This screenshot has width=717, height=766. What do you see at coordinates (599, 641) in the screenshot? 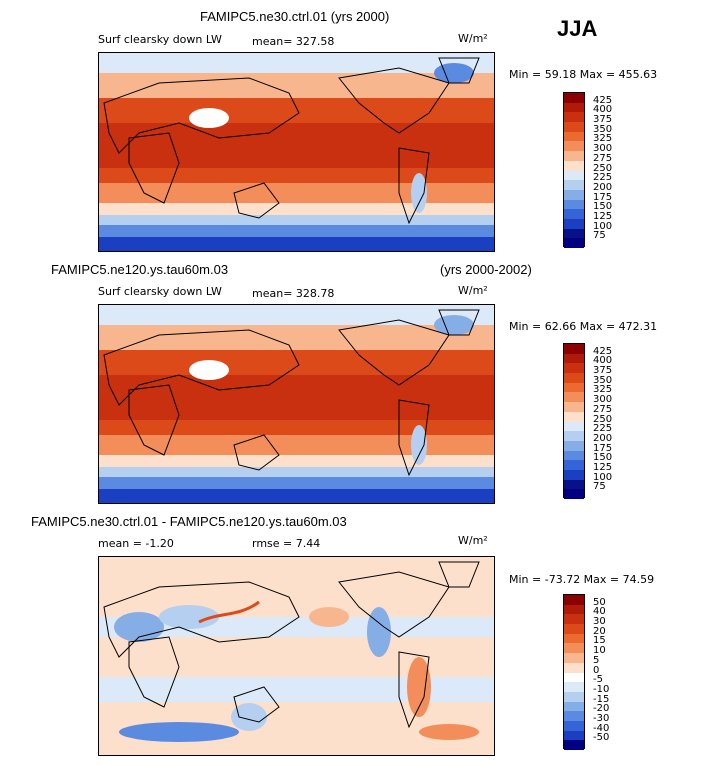
I see `colorbar-tick-label: 15` at bounding box center [599, 641].